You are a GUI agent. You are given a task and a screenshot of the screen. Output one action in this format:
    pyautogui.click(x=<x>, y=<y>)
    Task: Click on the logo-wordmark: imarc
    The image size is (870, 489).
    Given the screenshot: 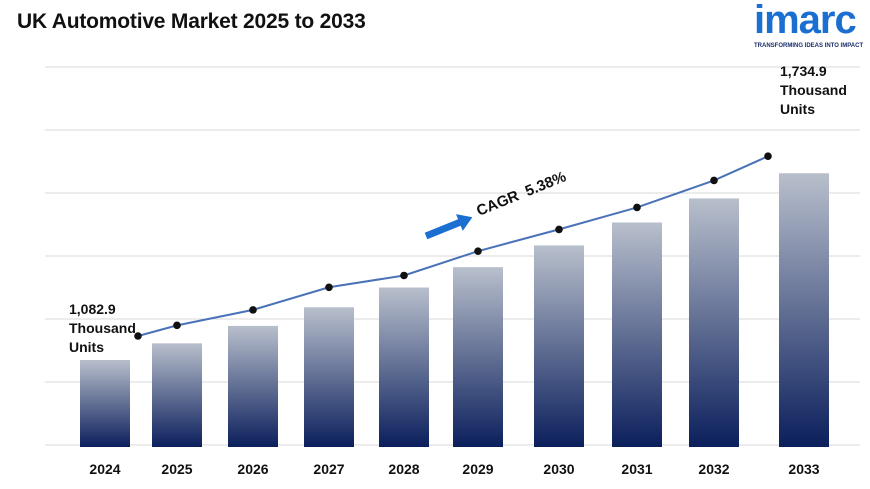 What is the action you would take?
    pyautogui.click(x=805, y=21)
    